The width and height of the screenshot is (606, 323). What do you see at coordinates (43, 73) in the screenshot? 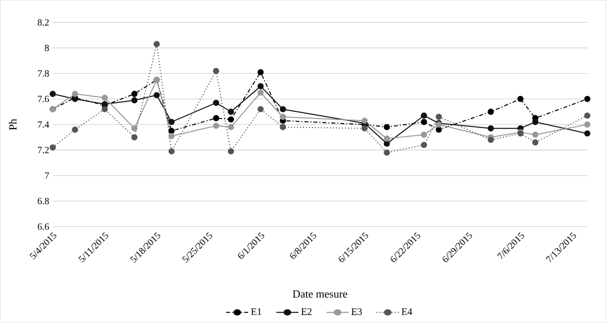
I see `y-tick-label: 7.8` at bounding box center [43, 73].